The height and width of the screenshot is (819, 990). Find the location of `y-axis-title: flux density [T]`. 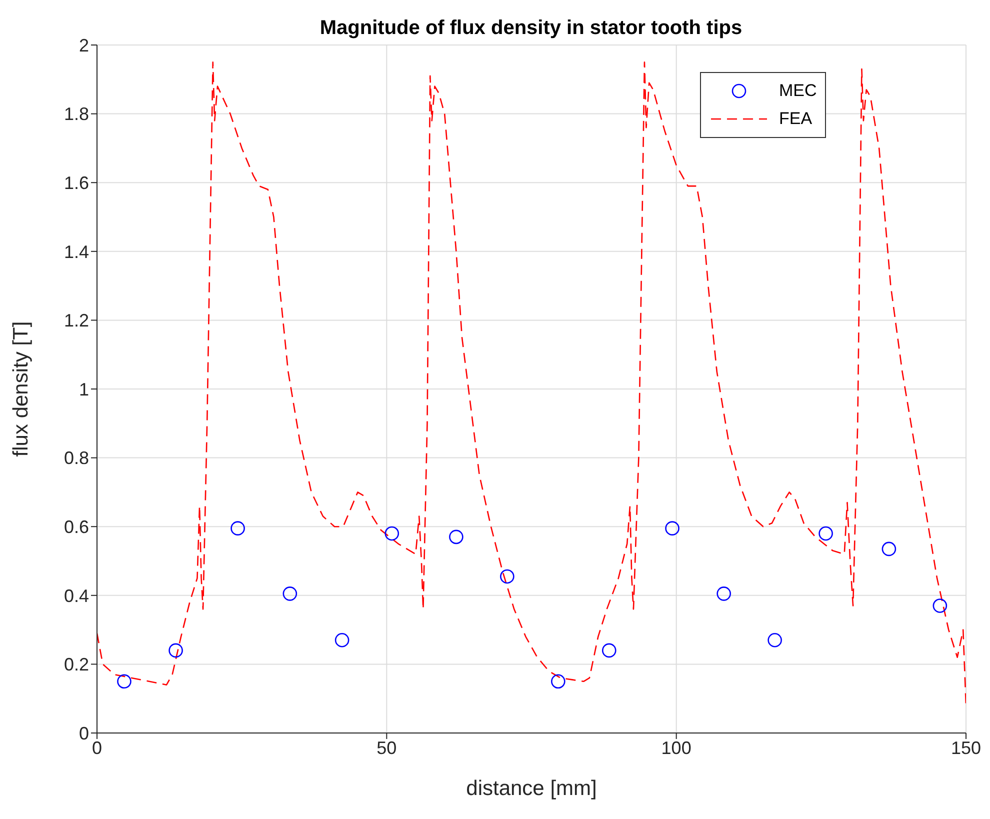

y-axis-title: flux density [T] is located at coordinates (20, 389).